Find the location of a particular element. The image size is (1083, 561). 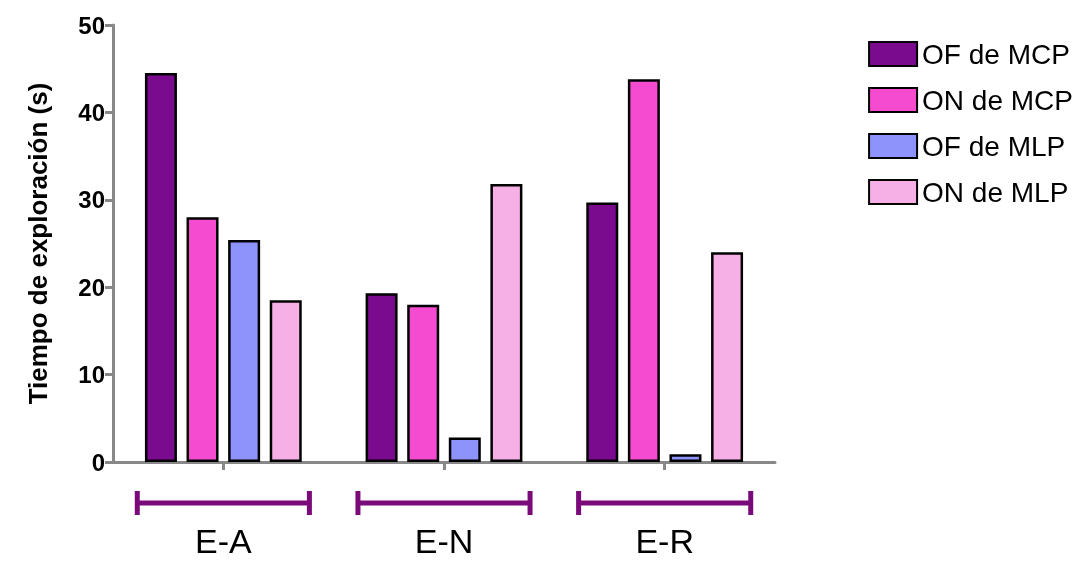

legend-label: ON de MLP is located at coordinates (995, 192).